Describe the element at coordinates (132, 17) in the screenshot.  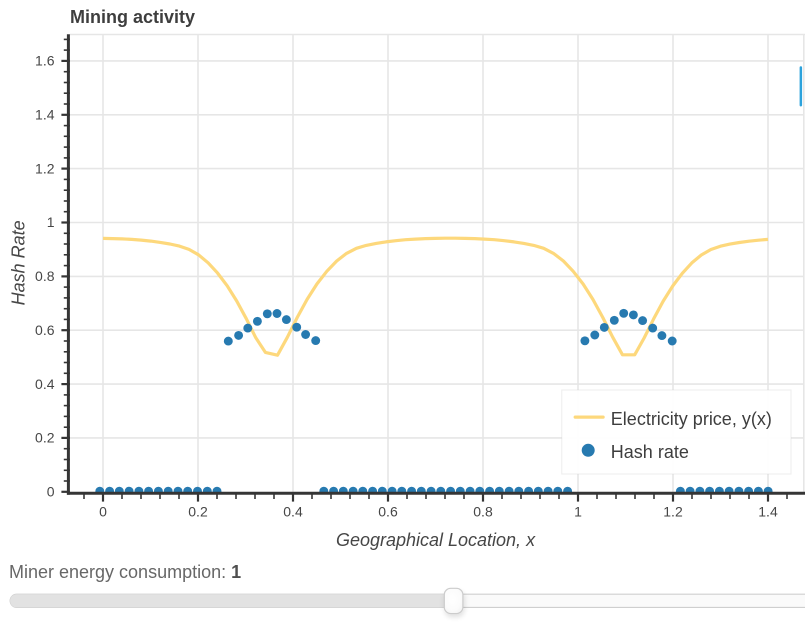
I see `svg-text: Mining activity` at that location.